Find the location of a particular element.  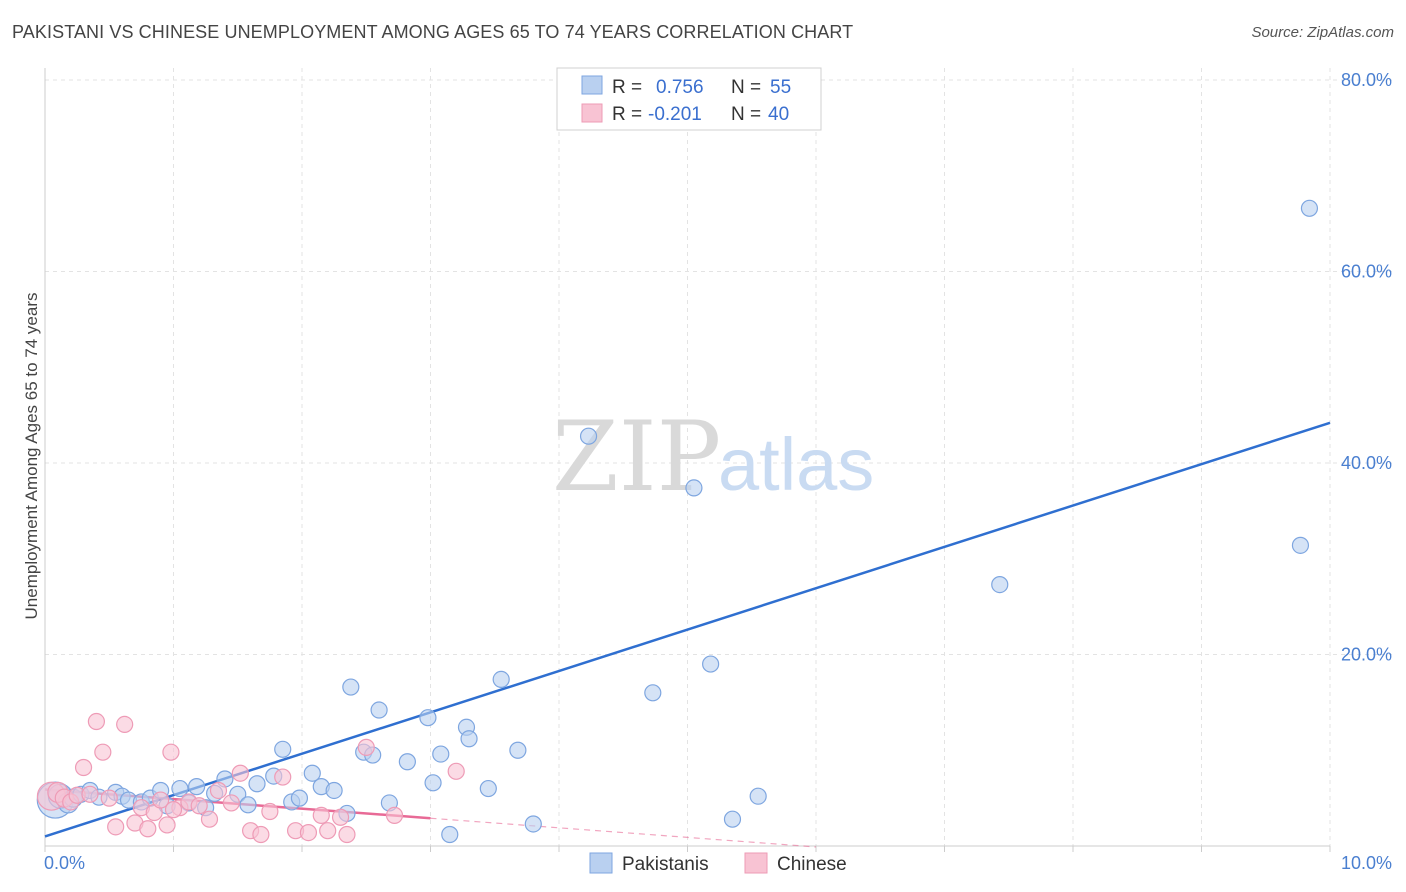

stats-r-label-chinese: R = is located at coordinates (627, 114).